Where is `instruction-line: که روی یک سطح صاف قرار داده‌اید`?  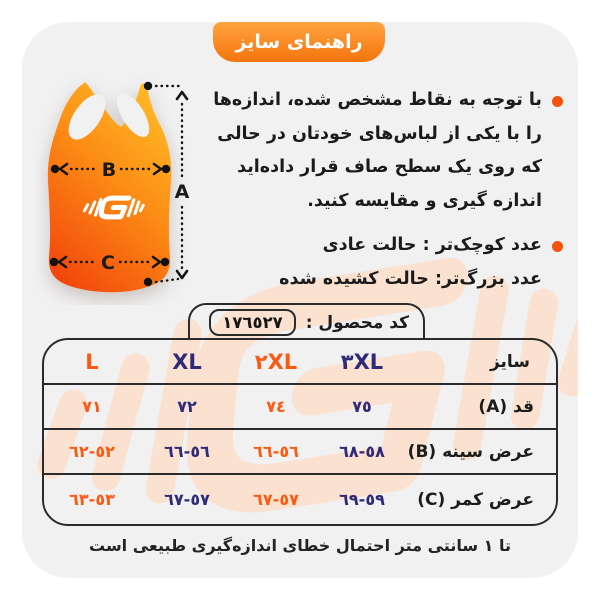
instruction-line: که روی یک سطح صاف قرار داده‌اید is located at coordinates (389, 167).